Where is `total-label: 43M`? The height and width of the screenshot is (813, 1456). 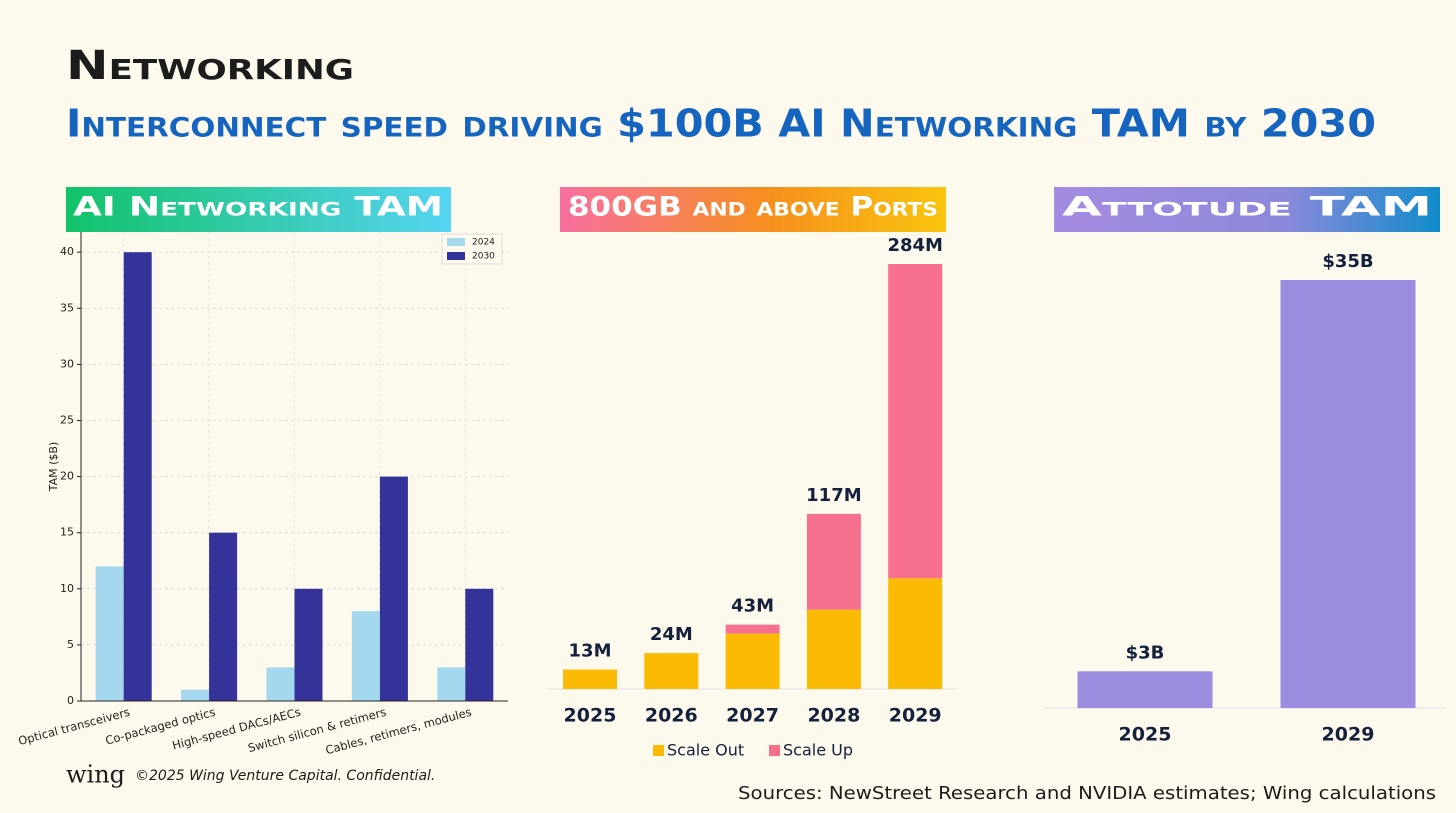 total-label: 43M is located at coordinates (752, 606).